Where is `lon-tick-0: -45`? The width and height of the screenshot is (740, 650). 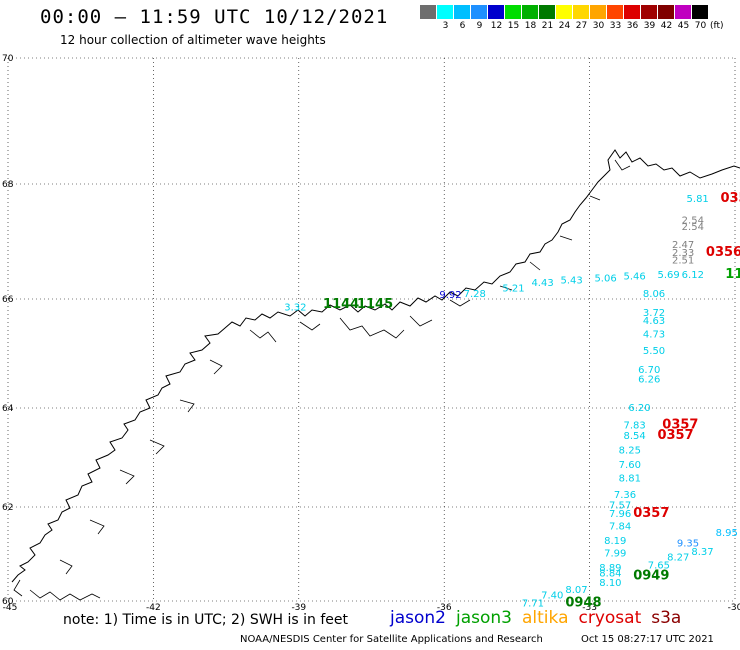 lon-tick-0: -45 is located at coordinates (10, 608).